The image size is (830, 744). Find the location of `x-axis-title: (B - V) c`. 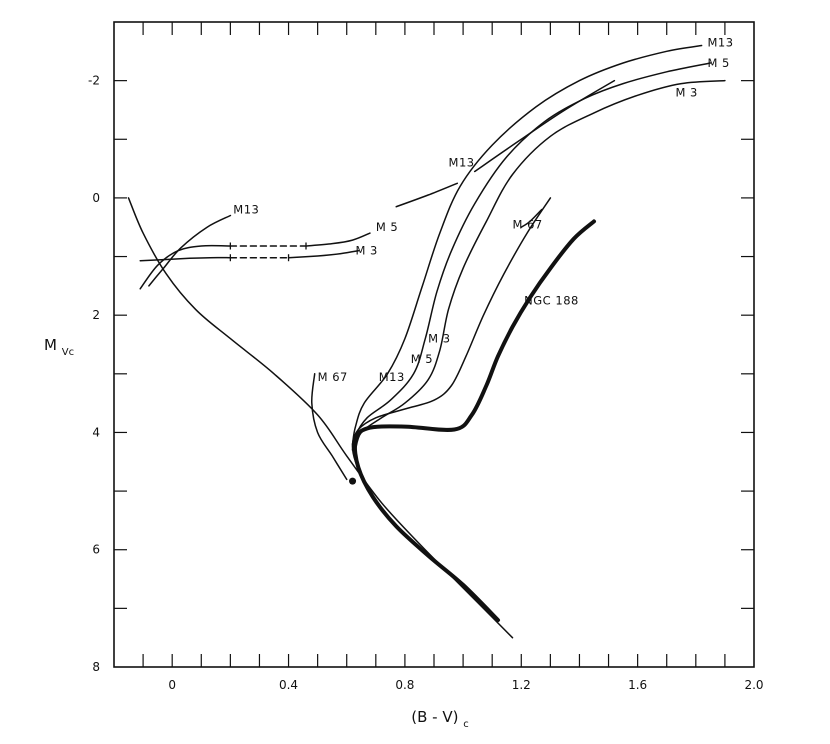

x-axis-title: (B - V) c is located at coordinates (440, 719).